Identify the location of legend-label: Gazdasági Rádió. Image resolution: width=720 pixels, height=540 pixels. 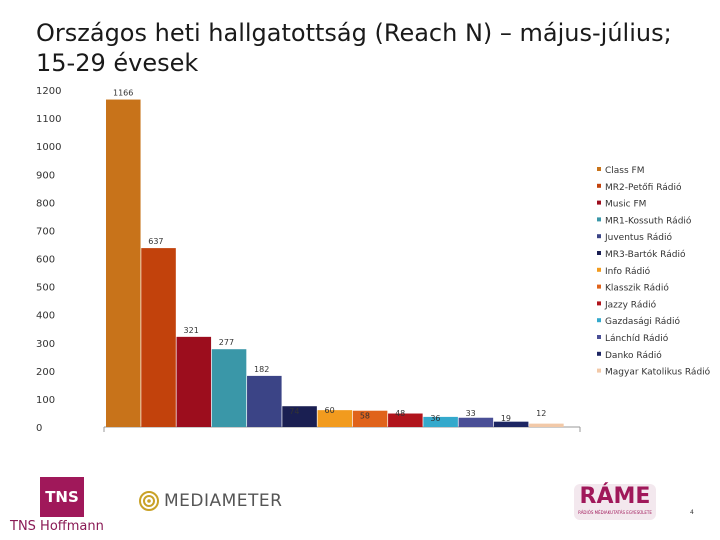
(643, 321).